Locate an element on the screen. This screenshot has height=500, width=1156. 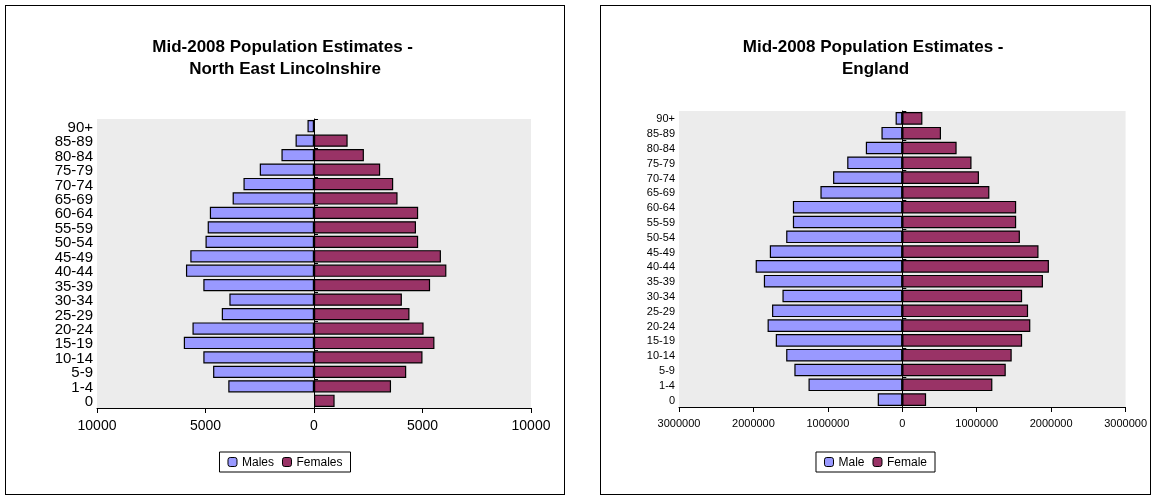
y-tick-label: 10-14 is located at coordinates (660, 355).